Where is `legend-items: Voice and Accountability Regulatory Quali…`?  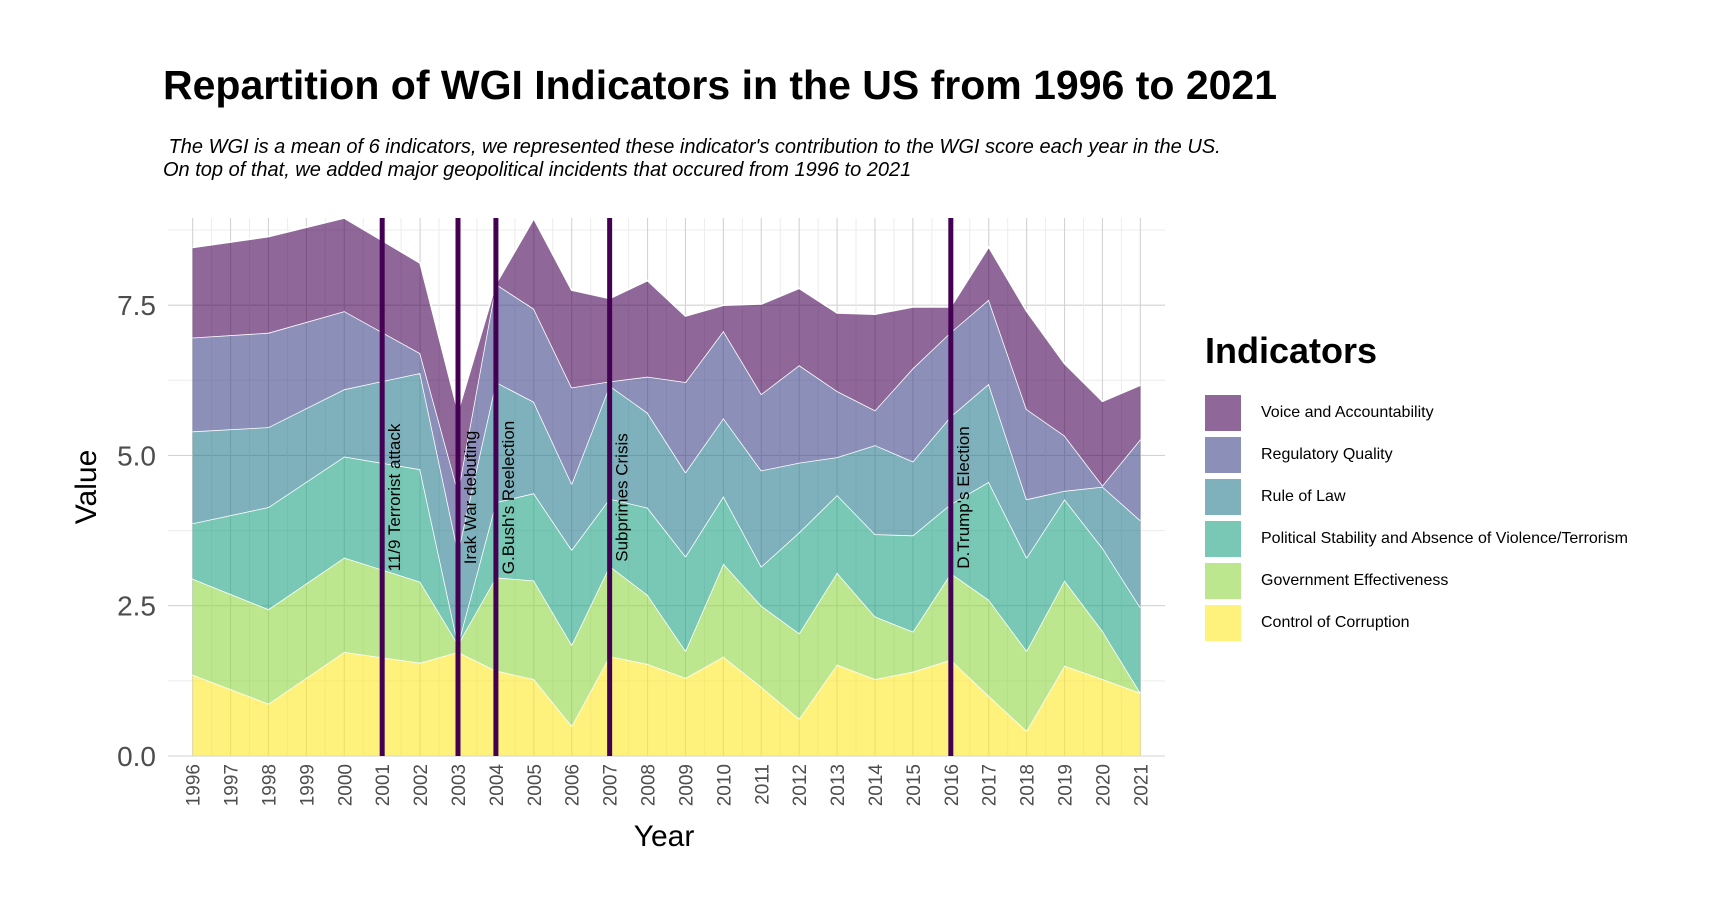 legend-items: Voice and Accountability Regulatory Quali… is located at coordinates (1416, 518).